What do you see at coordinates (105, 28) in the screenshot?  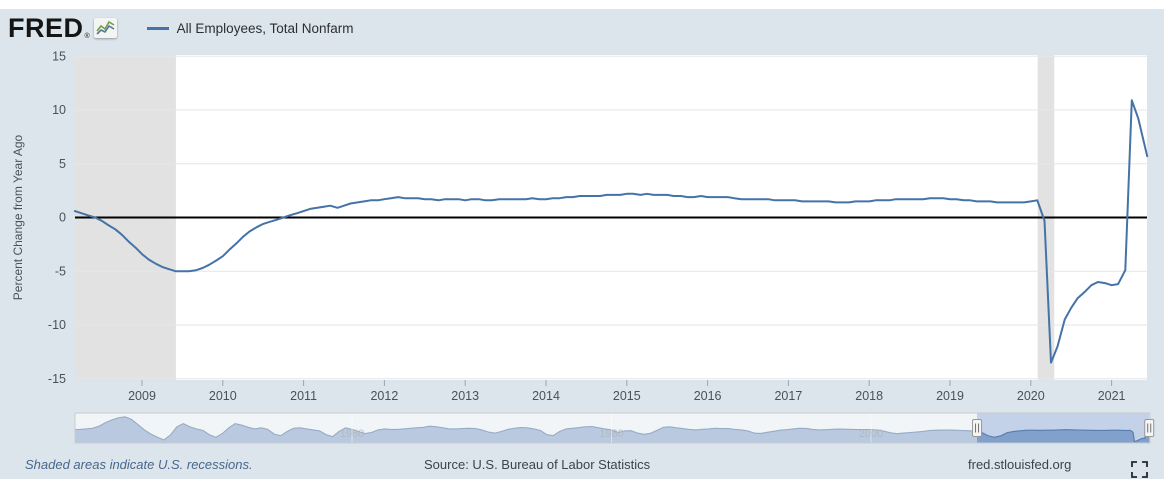 I see `fred-logo-chart-icon` at bounding box center [105, 28].